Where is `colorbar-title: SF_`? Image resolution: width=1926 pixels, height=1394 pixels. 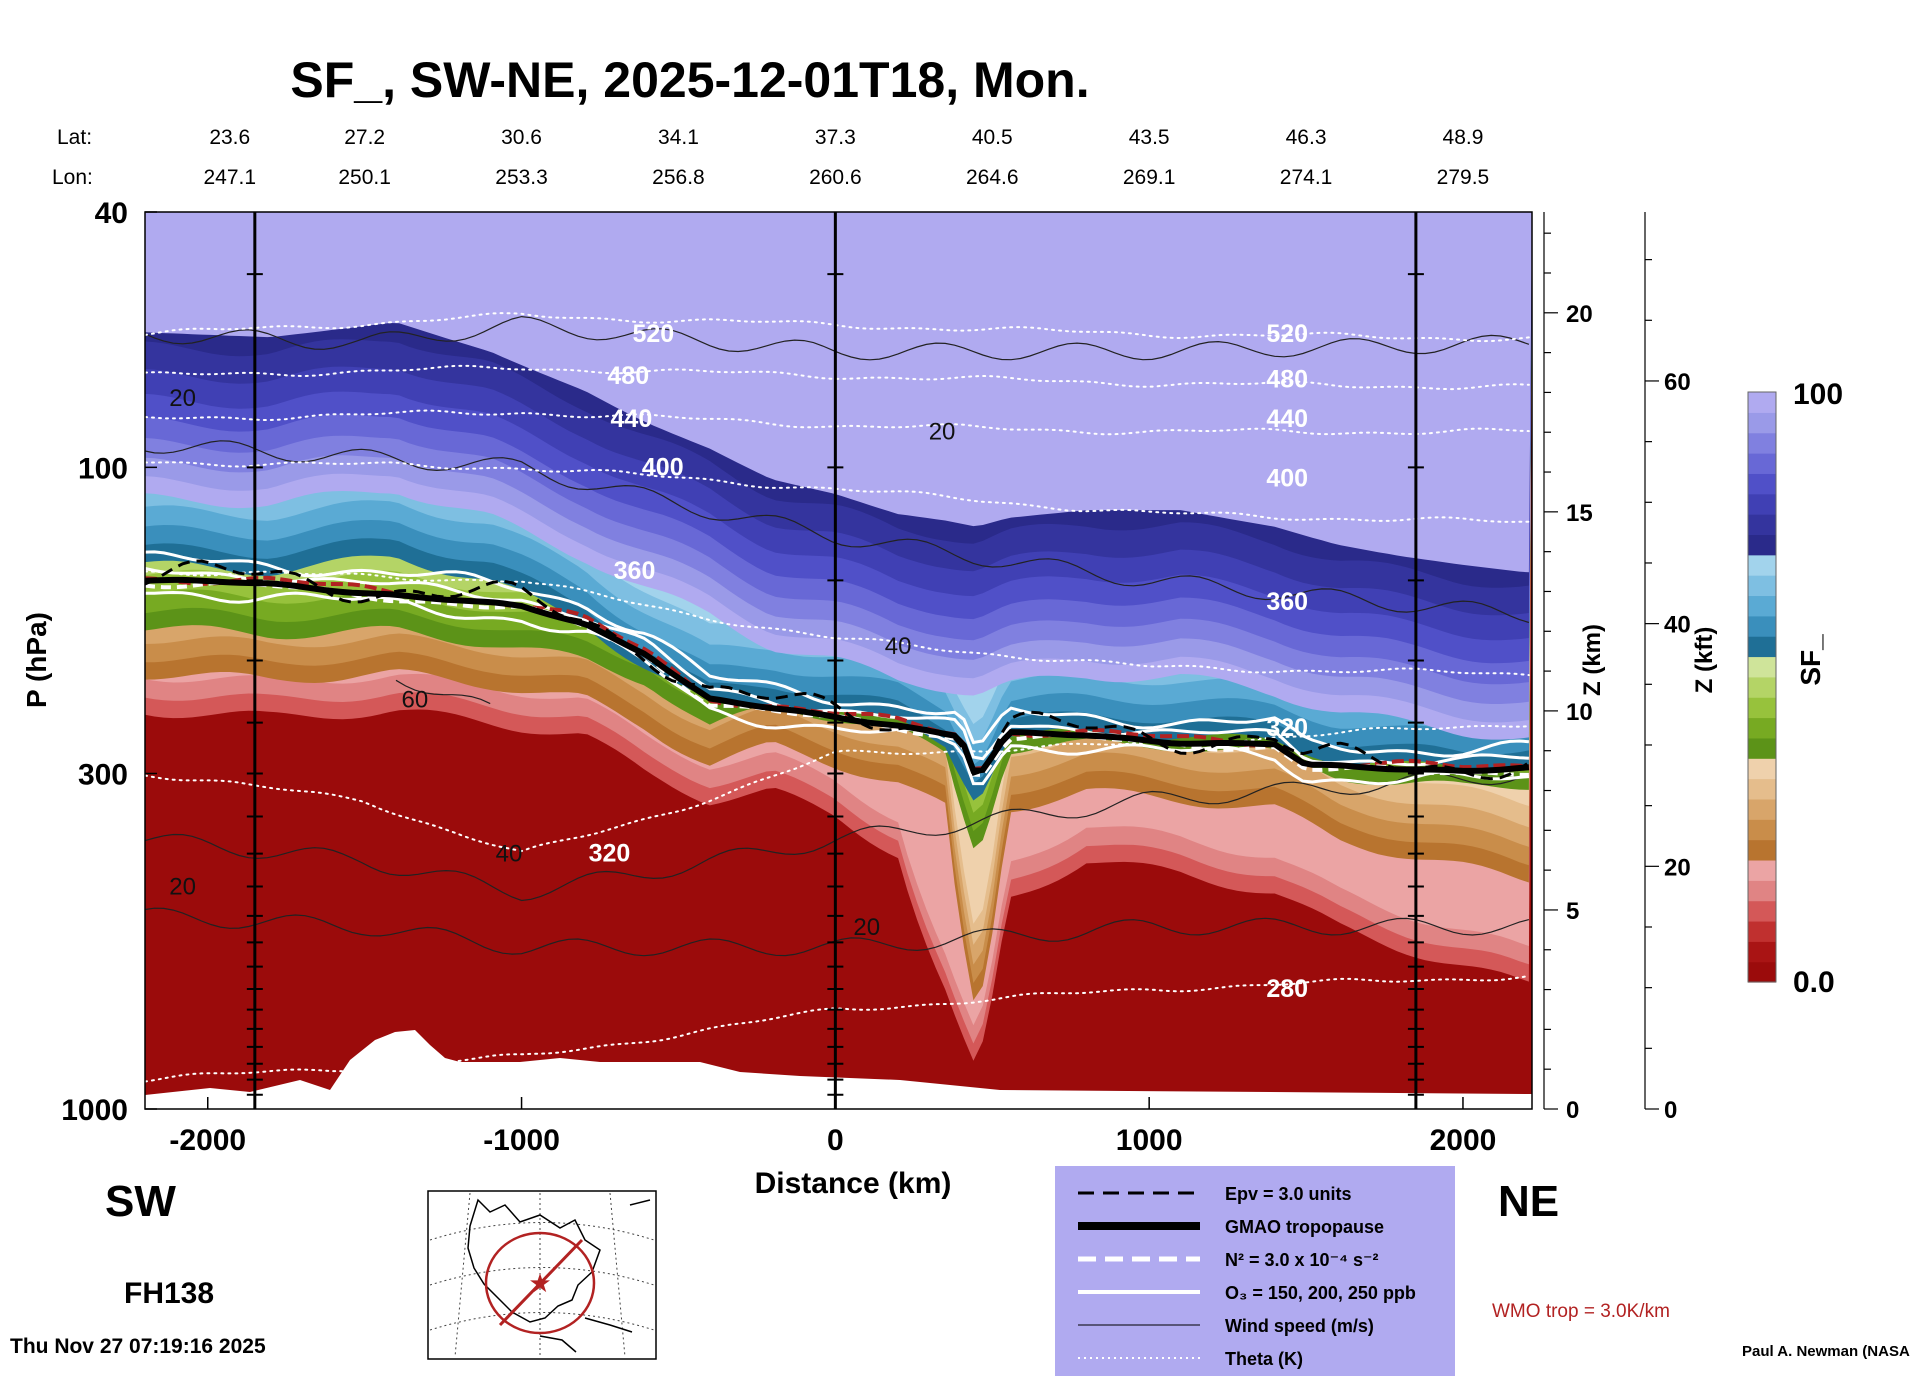
colorbar-title: SF_ is located at coordinates (1810, 660).